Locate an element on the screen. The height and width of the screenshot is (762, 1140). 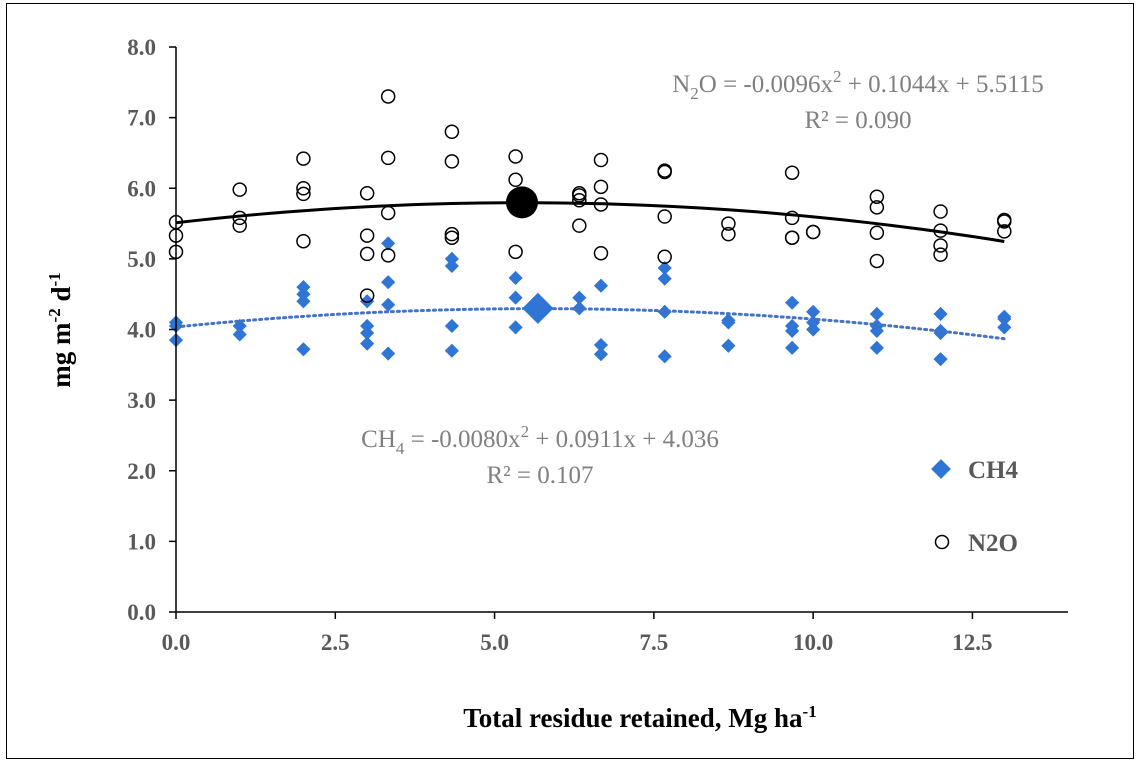
y-axis-title-part-1: mg m is located at coordinates (61, 355).